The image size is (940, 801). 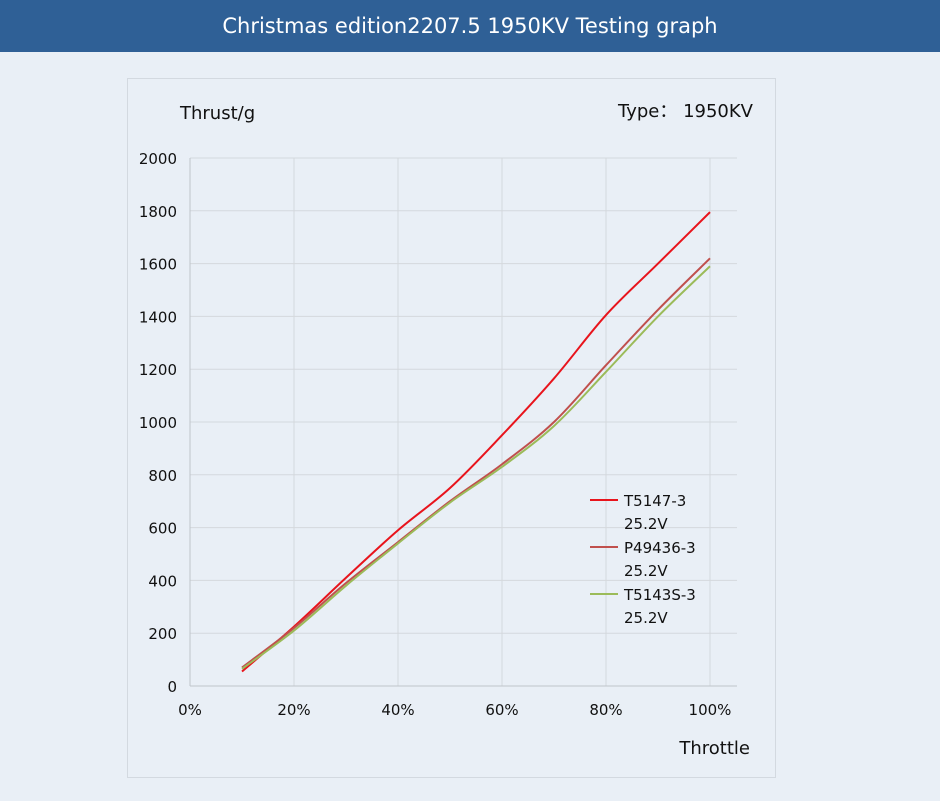 What do you see at coordinates (158, 159) in the screenshot?
I see `y-tick-label: 2000` at bounding box center [158, 159].